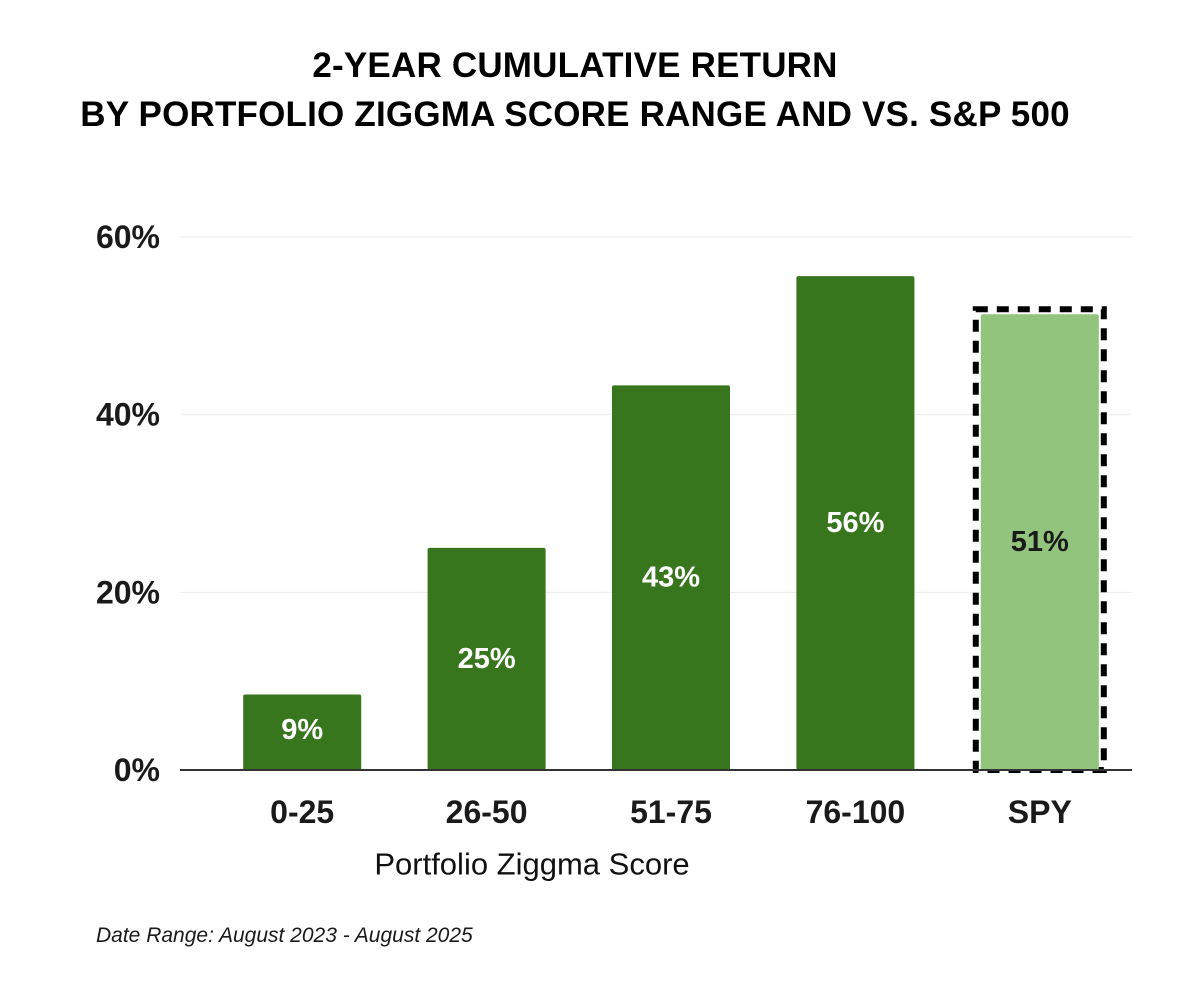 Image resolution: width=1200 pixels, height=981 pixels. What do you see at coordinates (487, 812) in the screenshot?
I see `x-tick-label: 26-50` at bounding box center [487, 812].